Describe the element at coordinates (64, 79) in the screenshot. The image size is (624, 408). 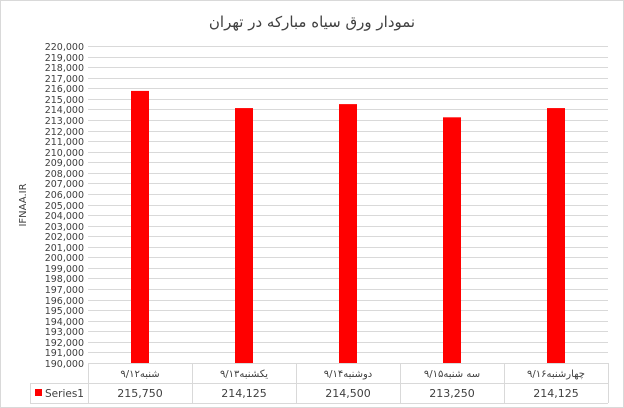
I see `y-tick-label: 217,000` at that location.